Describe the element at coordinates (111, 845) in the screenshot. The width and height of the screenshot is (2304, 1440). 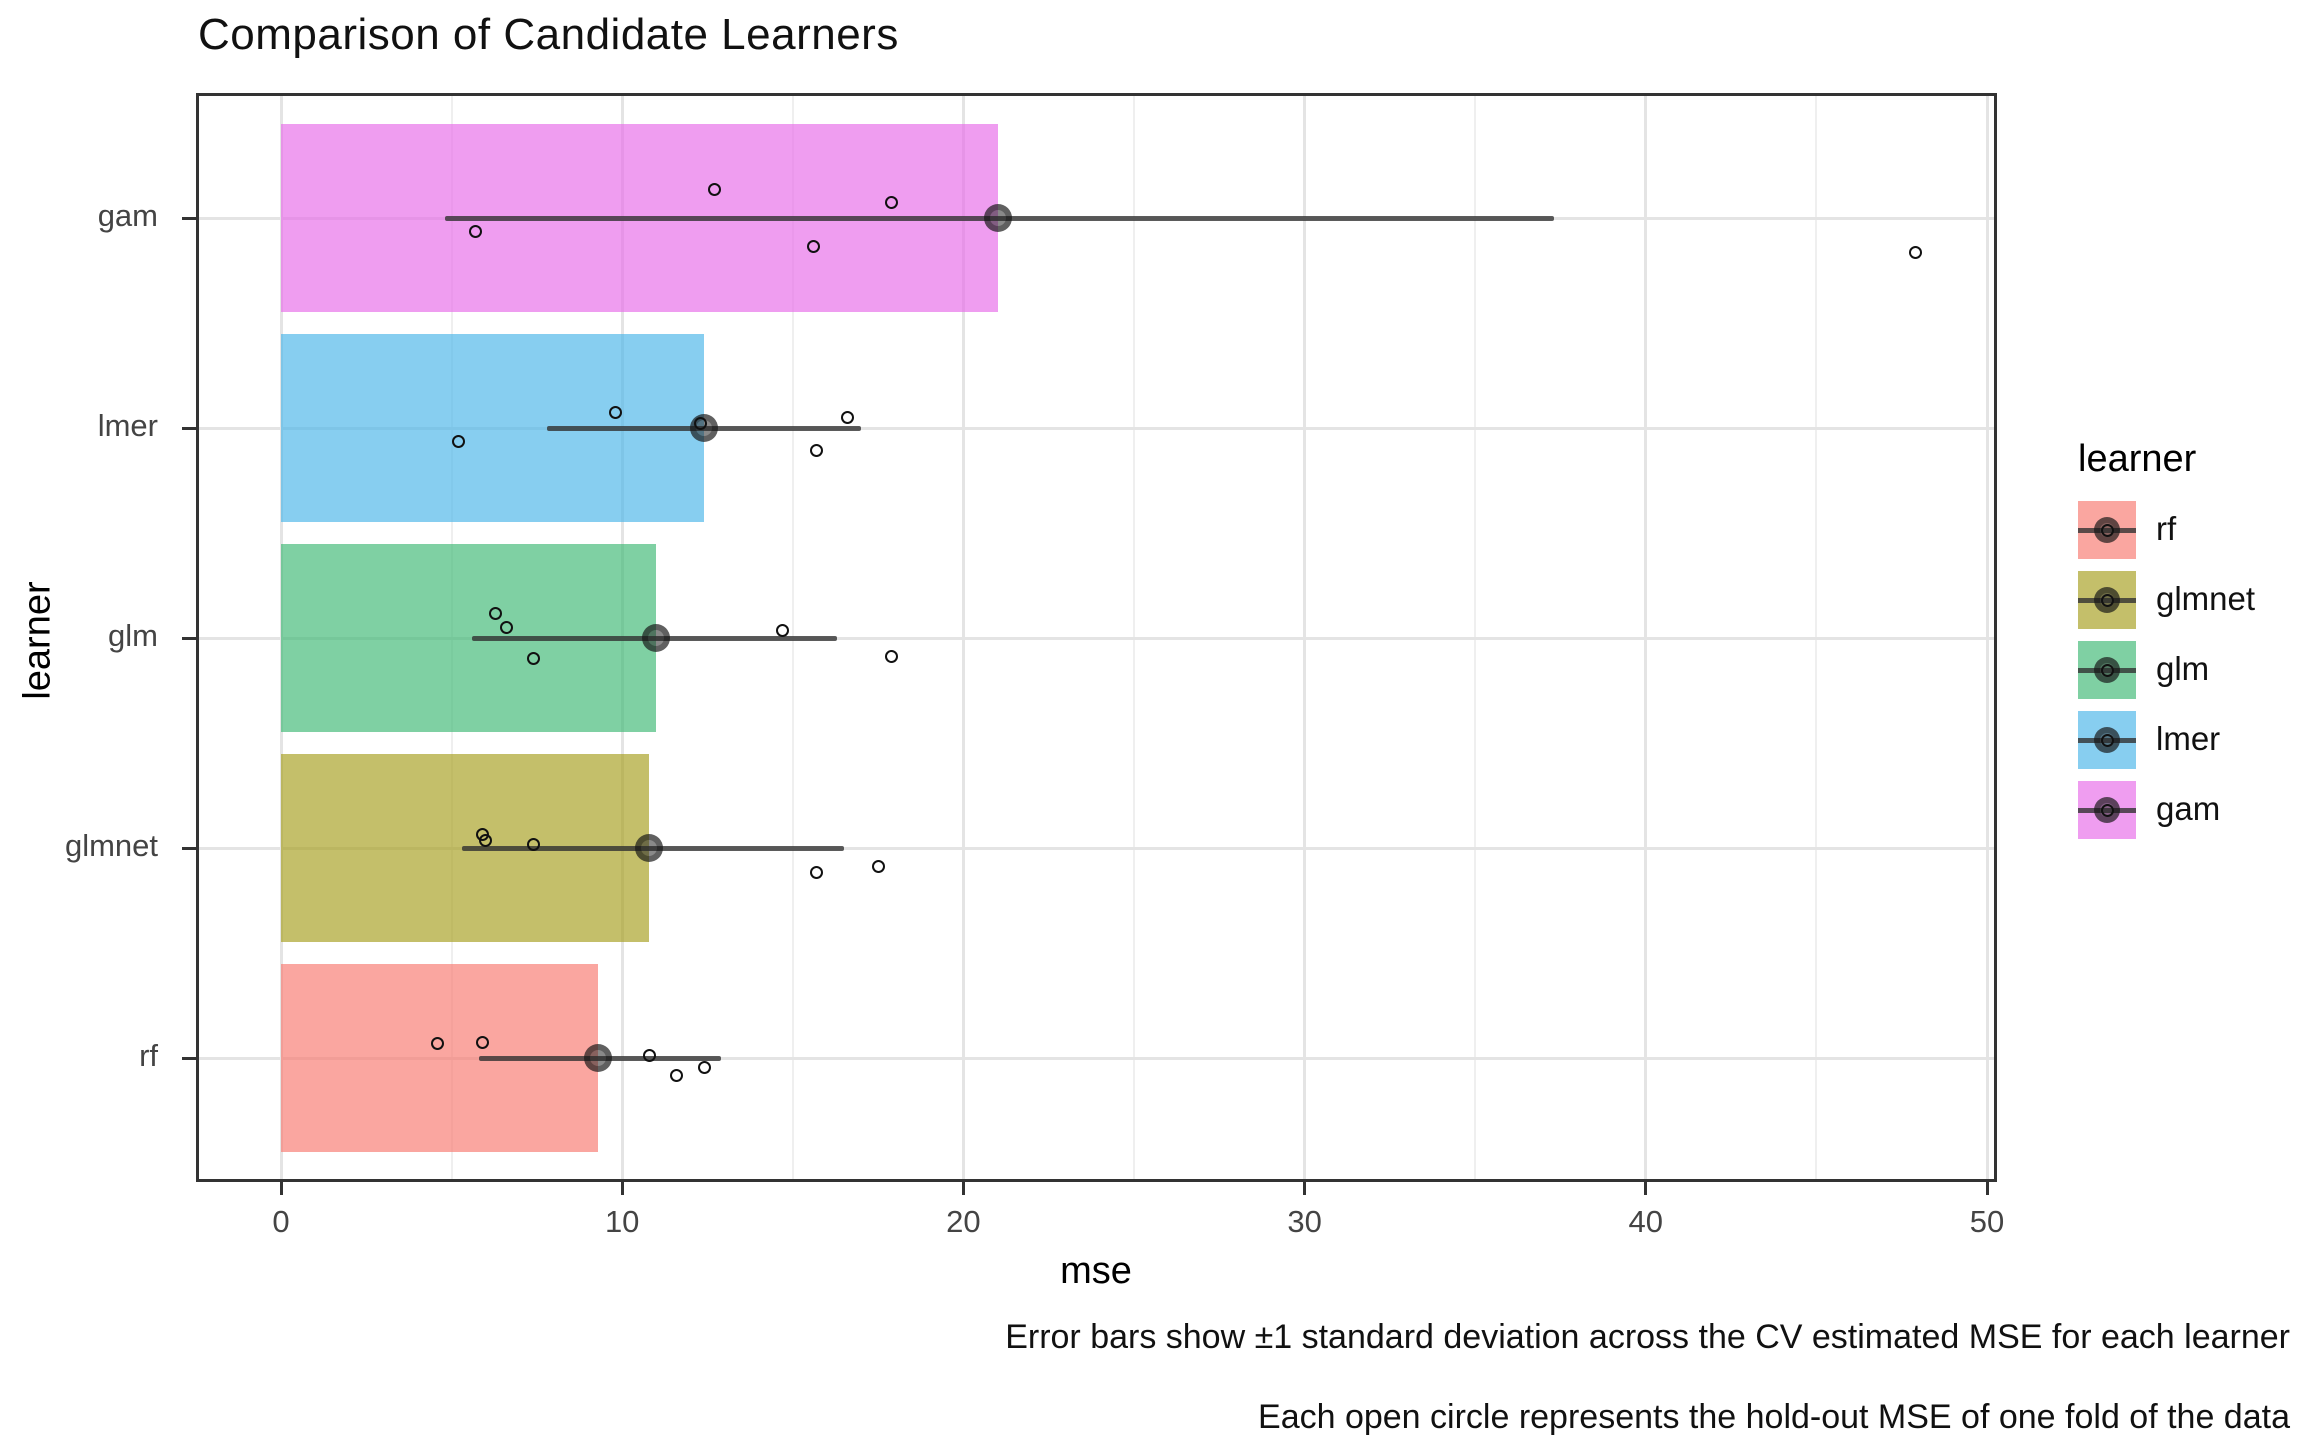
I see `y-tick-label-glmnet: glmnet` at that location.